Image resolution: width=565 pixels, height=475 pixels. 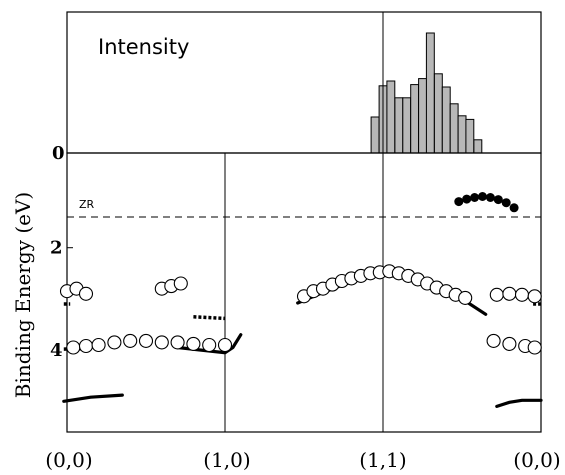 I want to click on x-tick-label-0: (0,0), so click(x=68, y=460).